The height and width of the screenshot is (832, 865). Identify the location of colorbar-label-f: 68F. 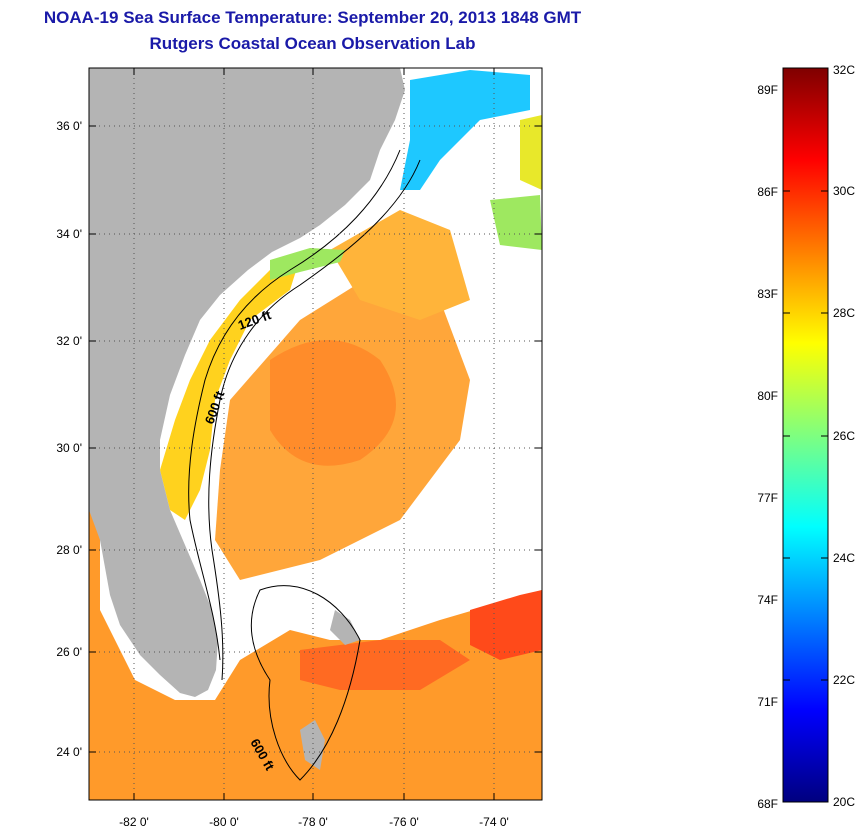
(767, 804).